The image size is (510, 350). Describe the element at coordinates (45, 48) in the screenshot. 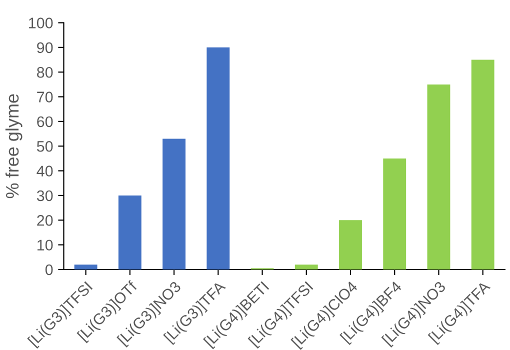

I see `y-tick-label: 90` at that location.